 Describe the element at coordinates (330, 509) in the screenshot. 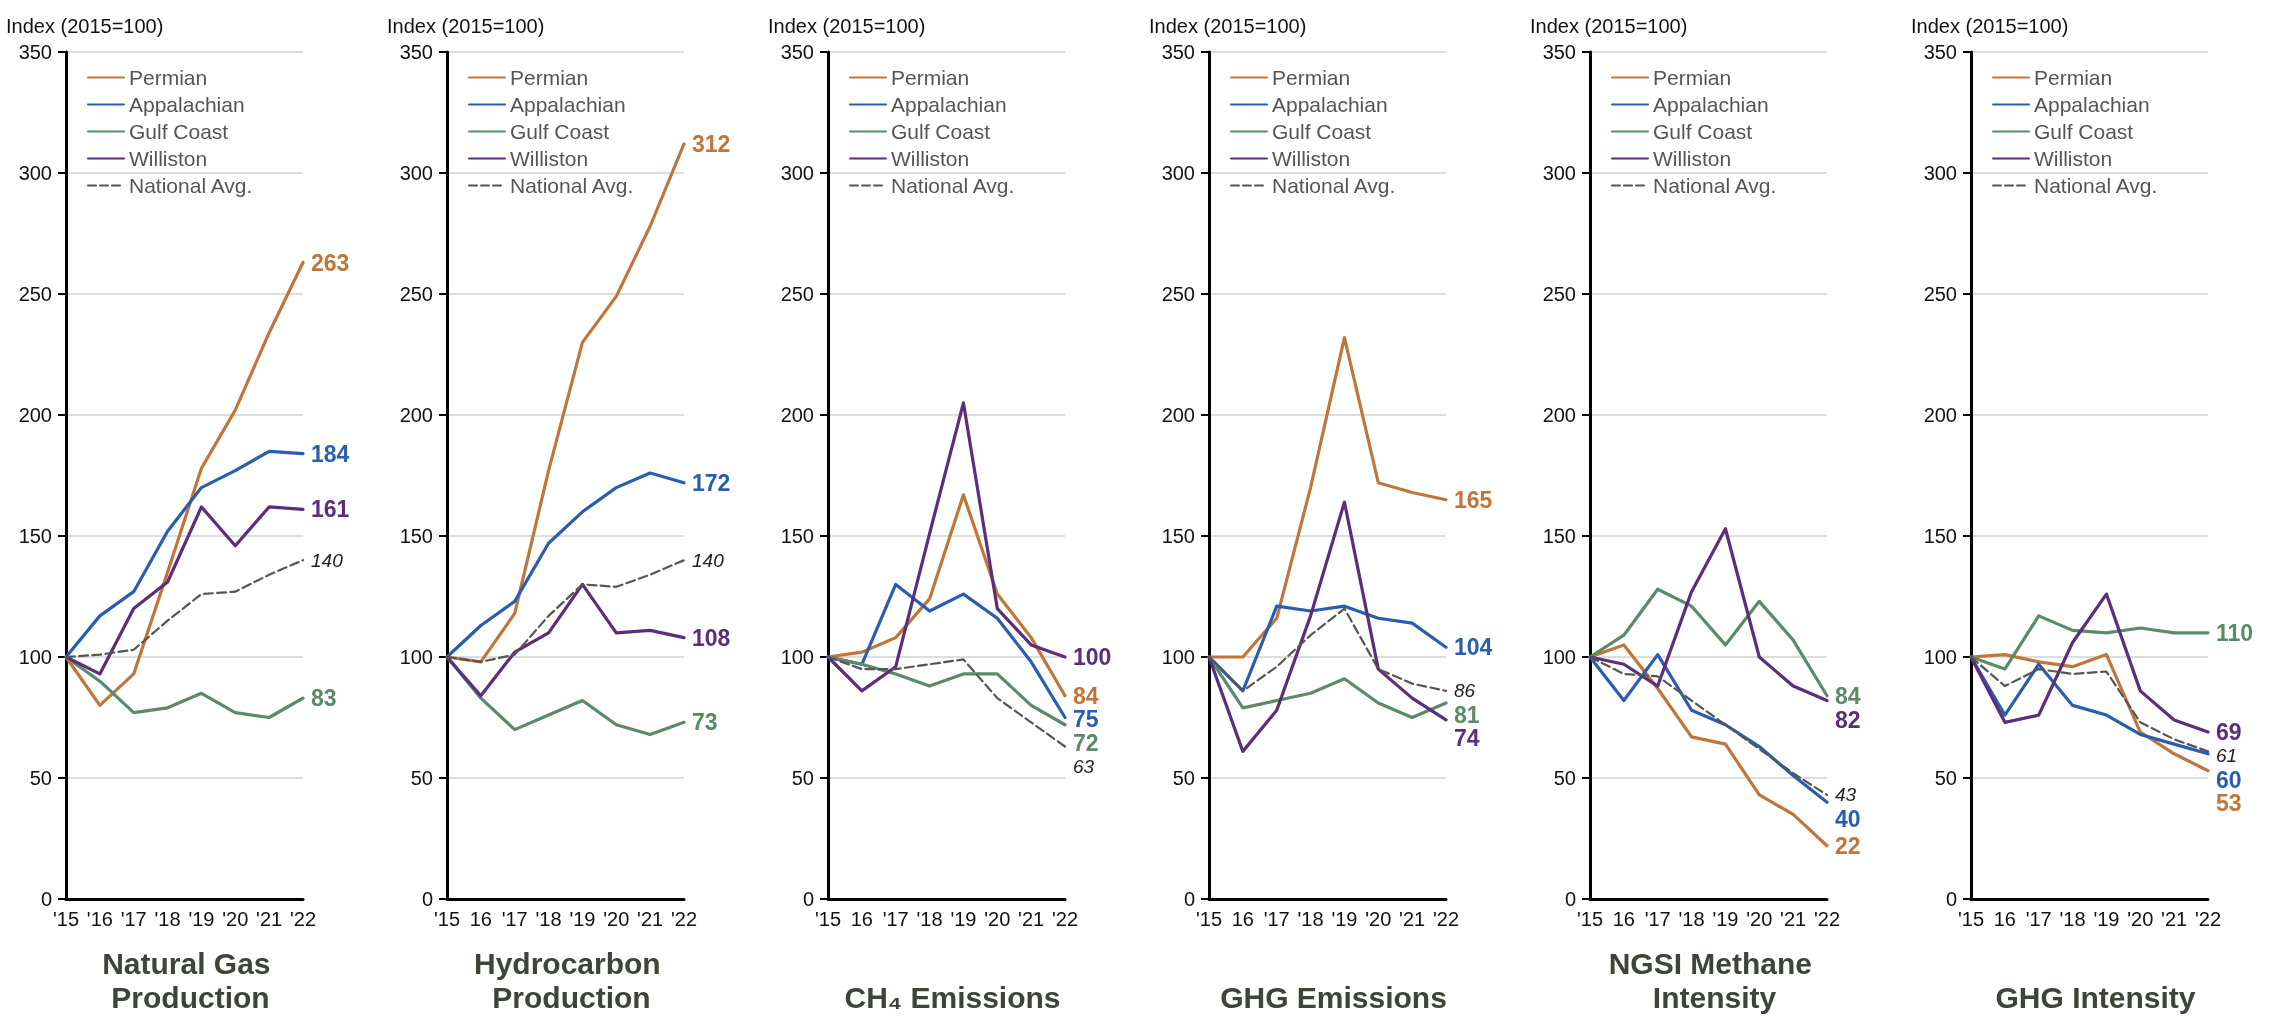

I see `data-label: 161` at that location.